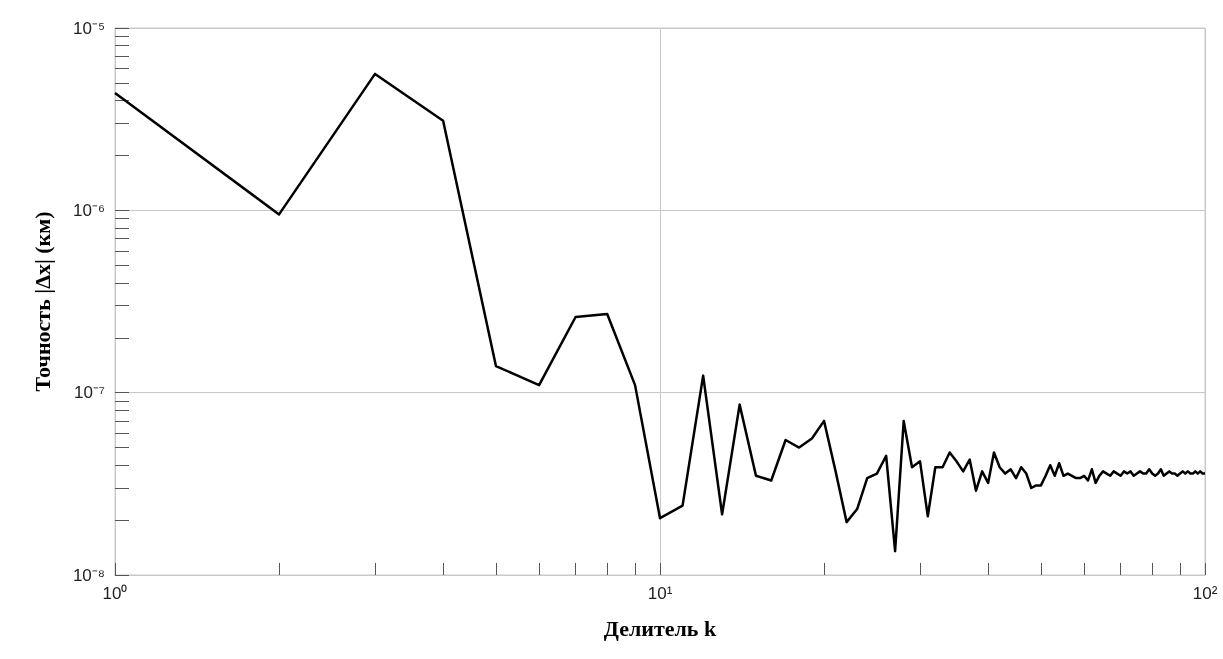 The height and width of the screenshot is (659, 1223). What do you see at coordinates (89, 28) in the screenshot?
I see `y-tick-label: 10⁻⁵` at bounding box center [89, 28].